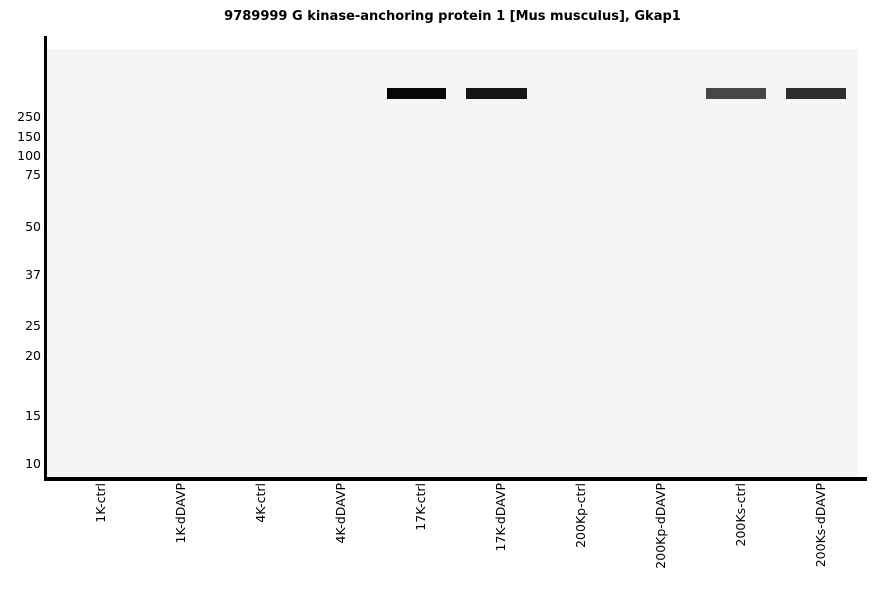 This screenshot has height=595, width=886. What do you see at coordinates (500, 517) in the screenshot?
I see `lane-label: 17K-dDAVP` at bounding box center [500, 517].